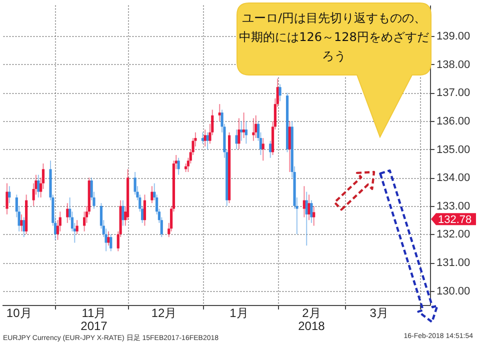 The width and height of the screenshot is (477, 344). What do you see at coordinates (453, 291) in the screenshot?
I see `y-tick-label: 130.00` at bounding box center [453, 291].